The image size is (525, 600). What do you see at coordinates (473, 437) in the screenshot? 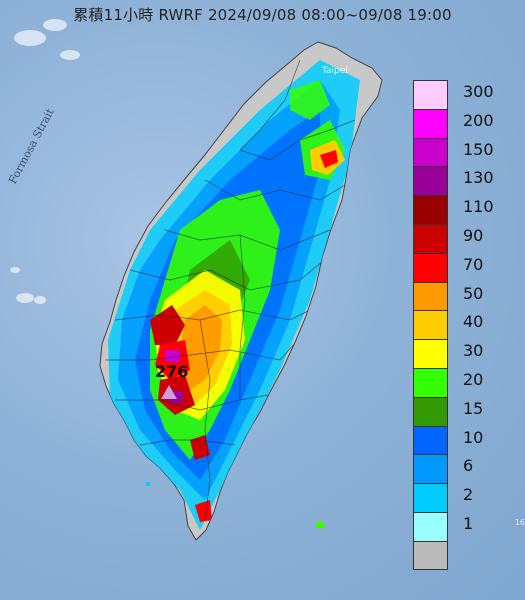
I see `legend-label: 10` at bounding box center [473, 437].